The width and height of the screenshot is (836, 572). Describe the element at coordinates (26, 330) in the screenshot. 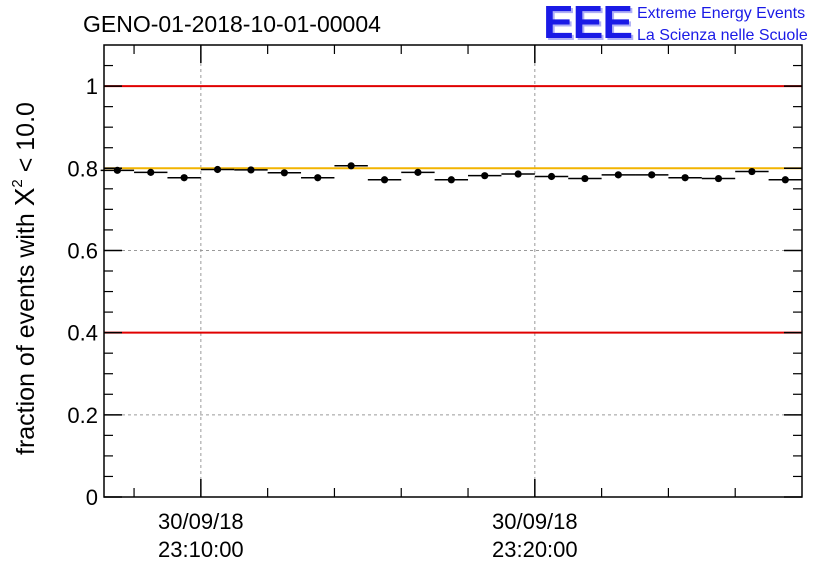

I see `y-axis-label-prefix: fraction of events with` at that location.